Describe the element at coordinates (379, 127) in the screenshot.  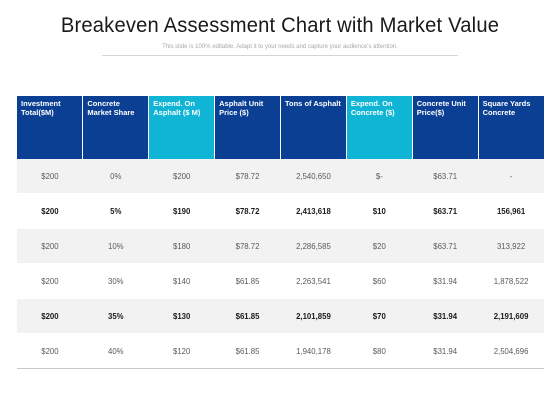
I see `header-expend-on-concrete: Expend. On Concrete ($)` at that location.